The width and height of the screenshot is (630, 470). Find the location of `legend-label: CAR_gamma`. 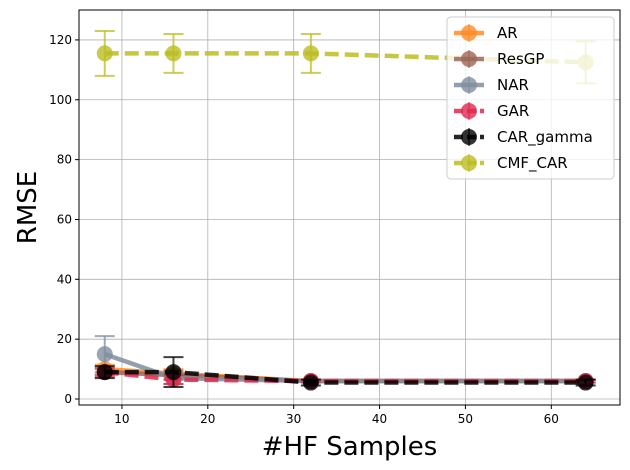

legend-label: CAR_gamma is located at coordinates (545, 137).